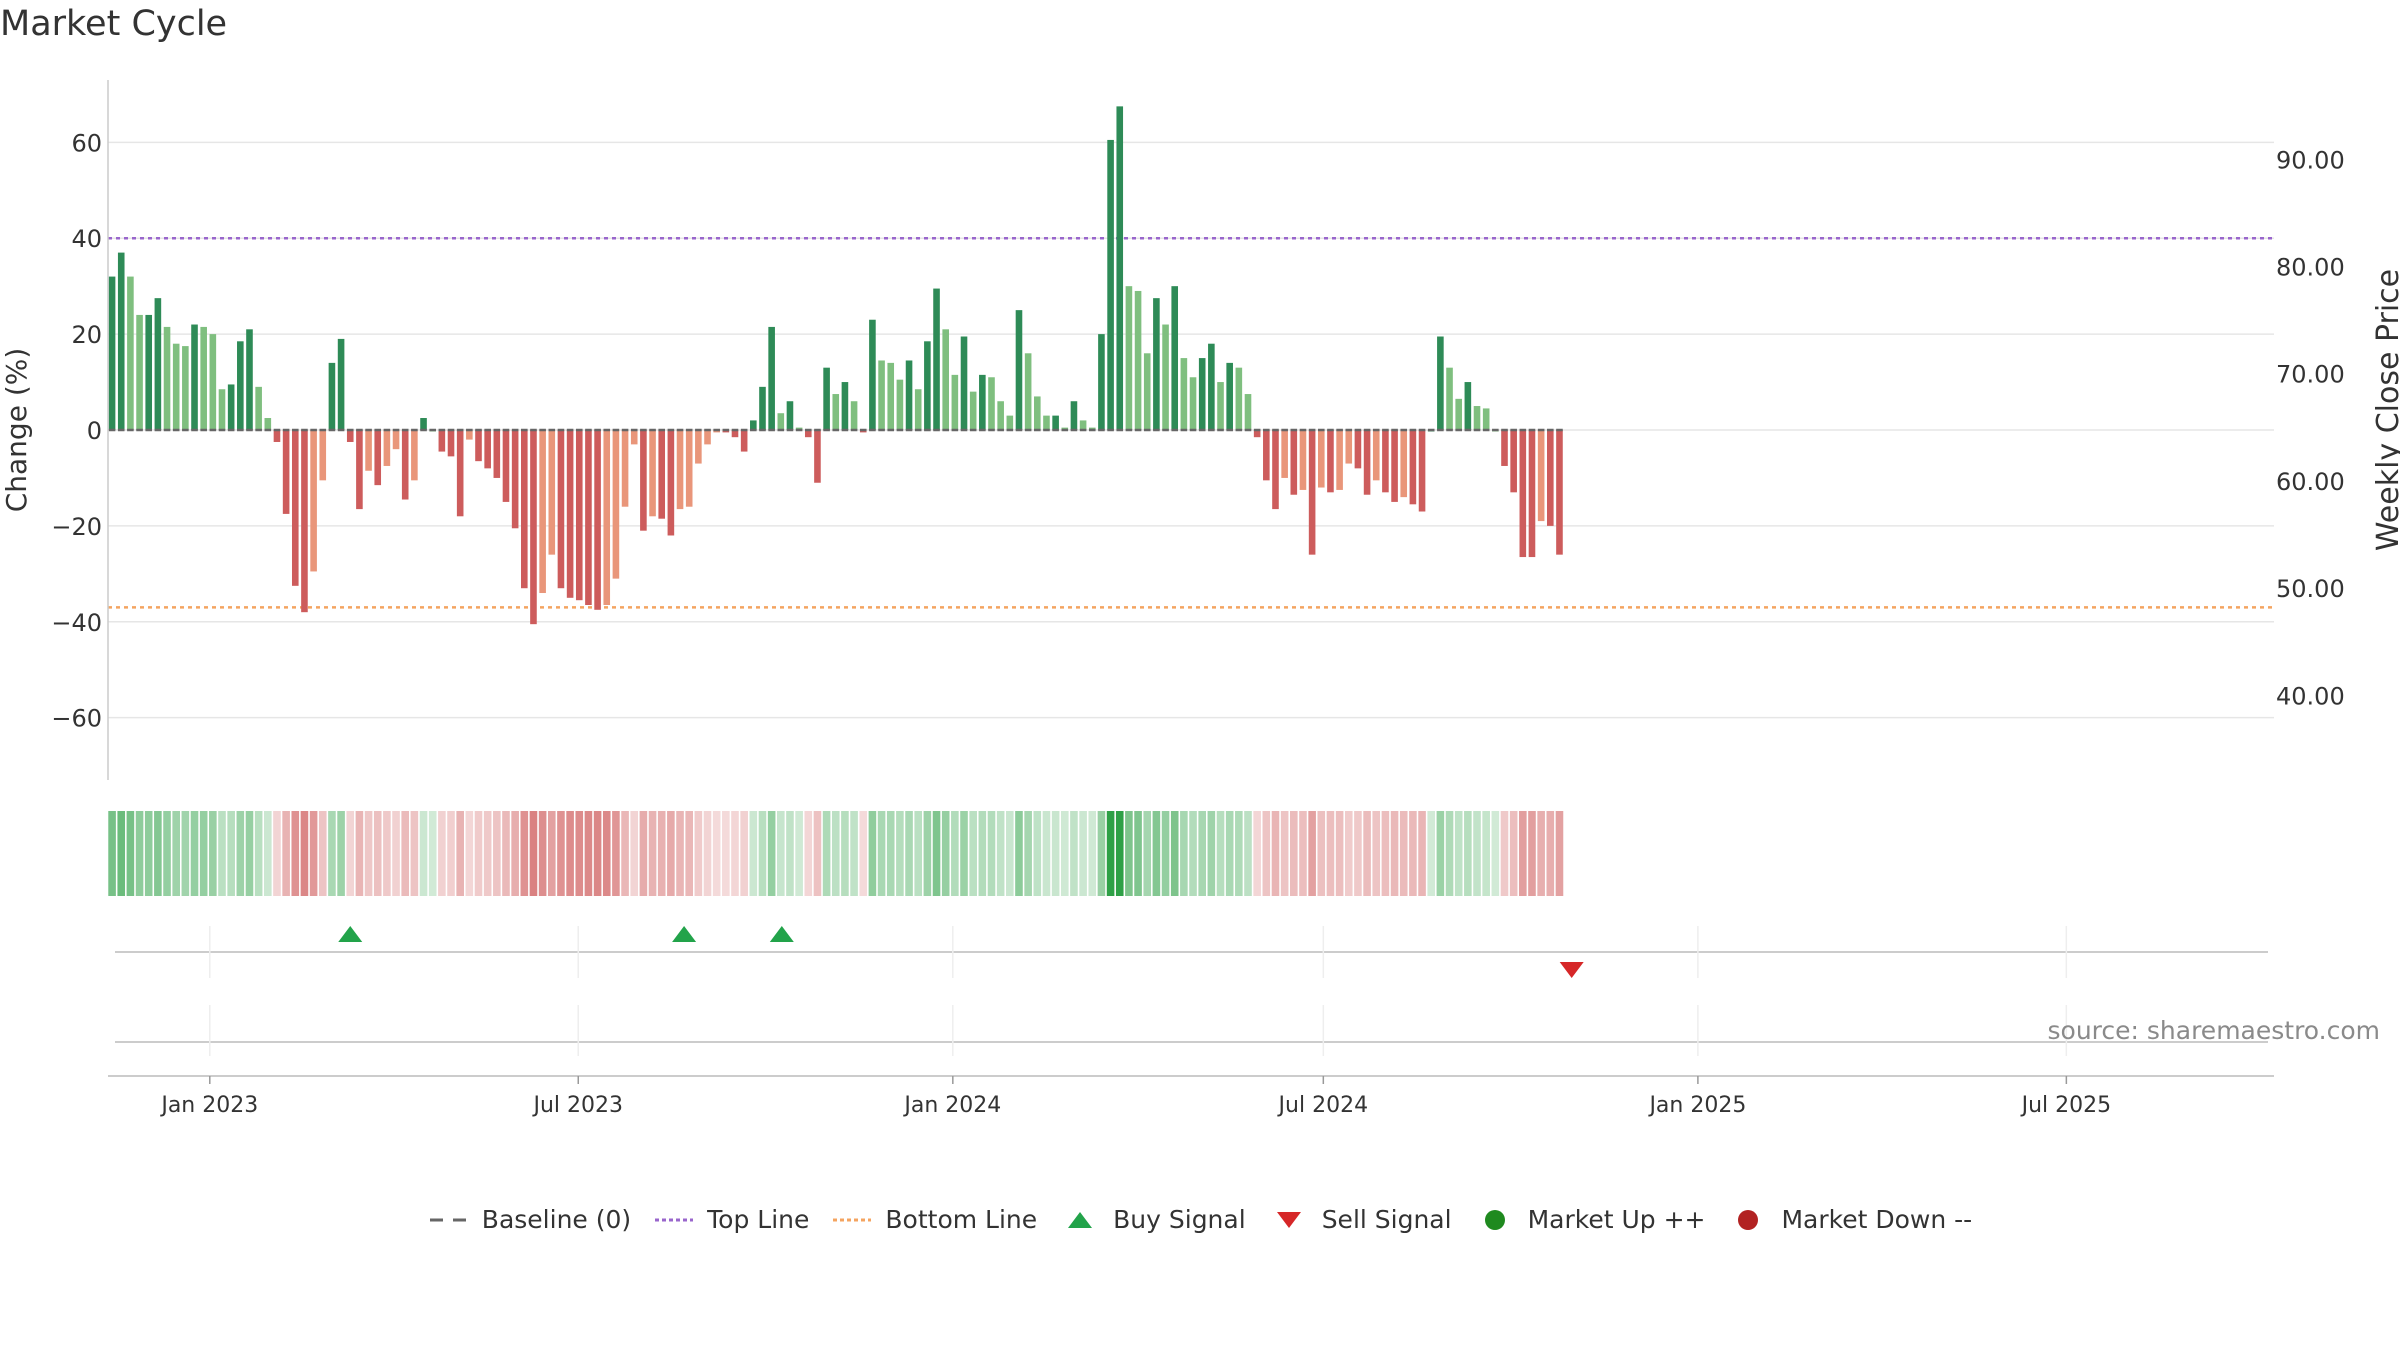 Image resolution: width=2400 pixels, height=1350 pixels. I want to click on legend-item: Bottom Line, so click(934, 1219).